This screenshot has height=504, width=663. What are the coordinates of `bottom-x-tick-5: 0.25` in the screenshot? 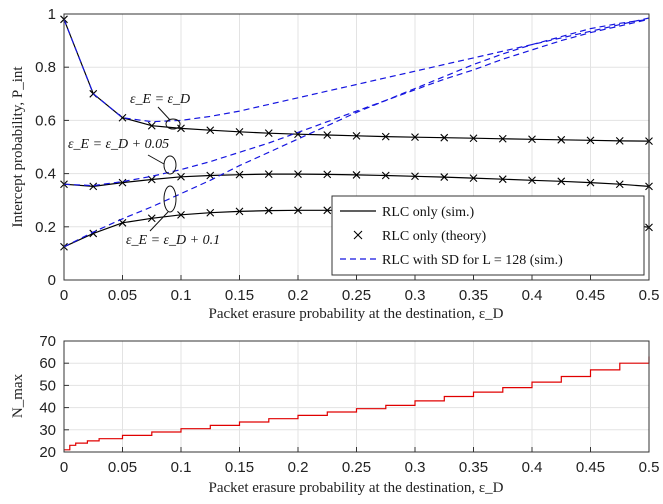 It's located at (356, 467).